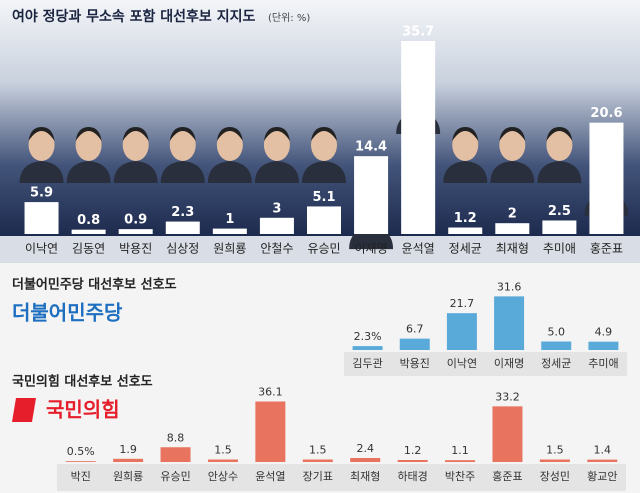  Describe the element at coordinates (229, 219) in the screenshot. I see `value-label: 1` at that location.